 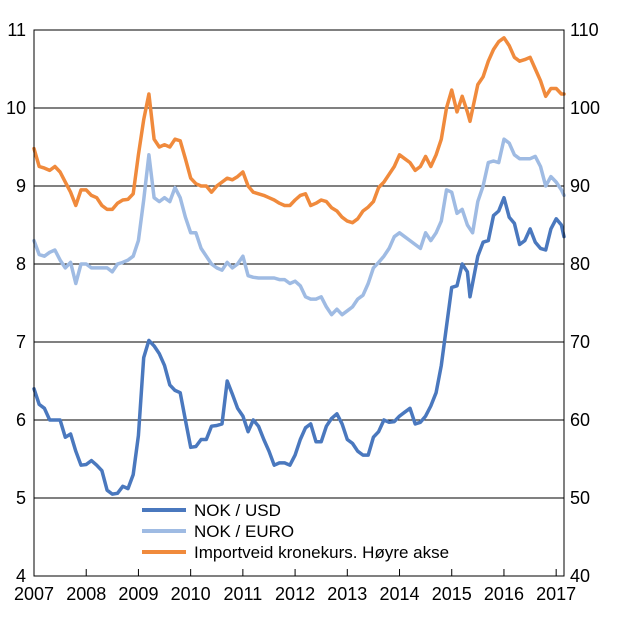 I want to click on x-tick-label: 2013, so click(x=347, y=594).